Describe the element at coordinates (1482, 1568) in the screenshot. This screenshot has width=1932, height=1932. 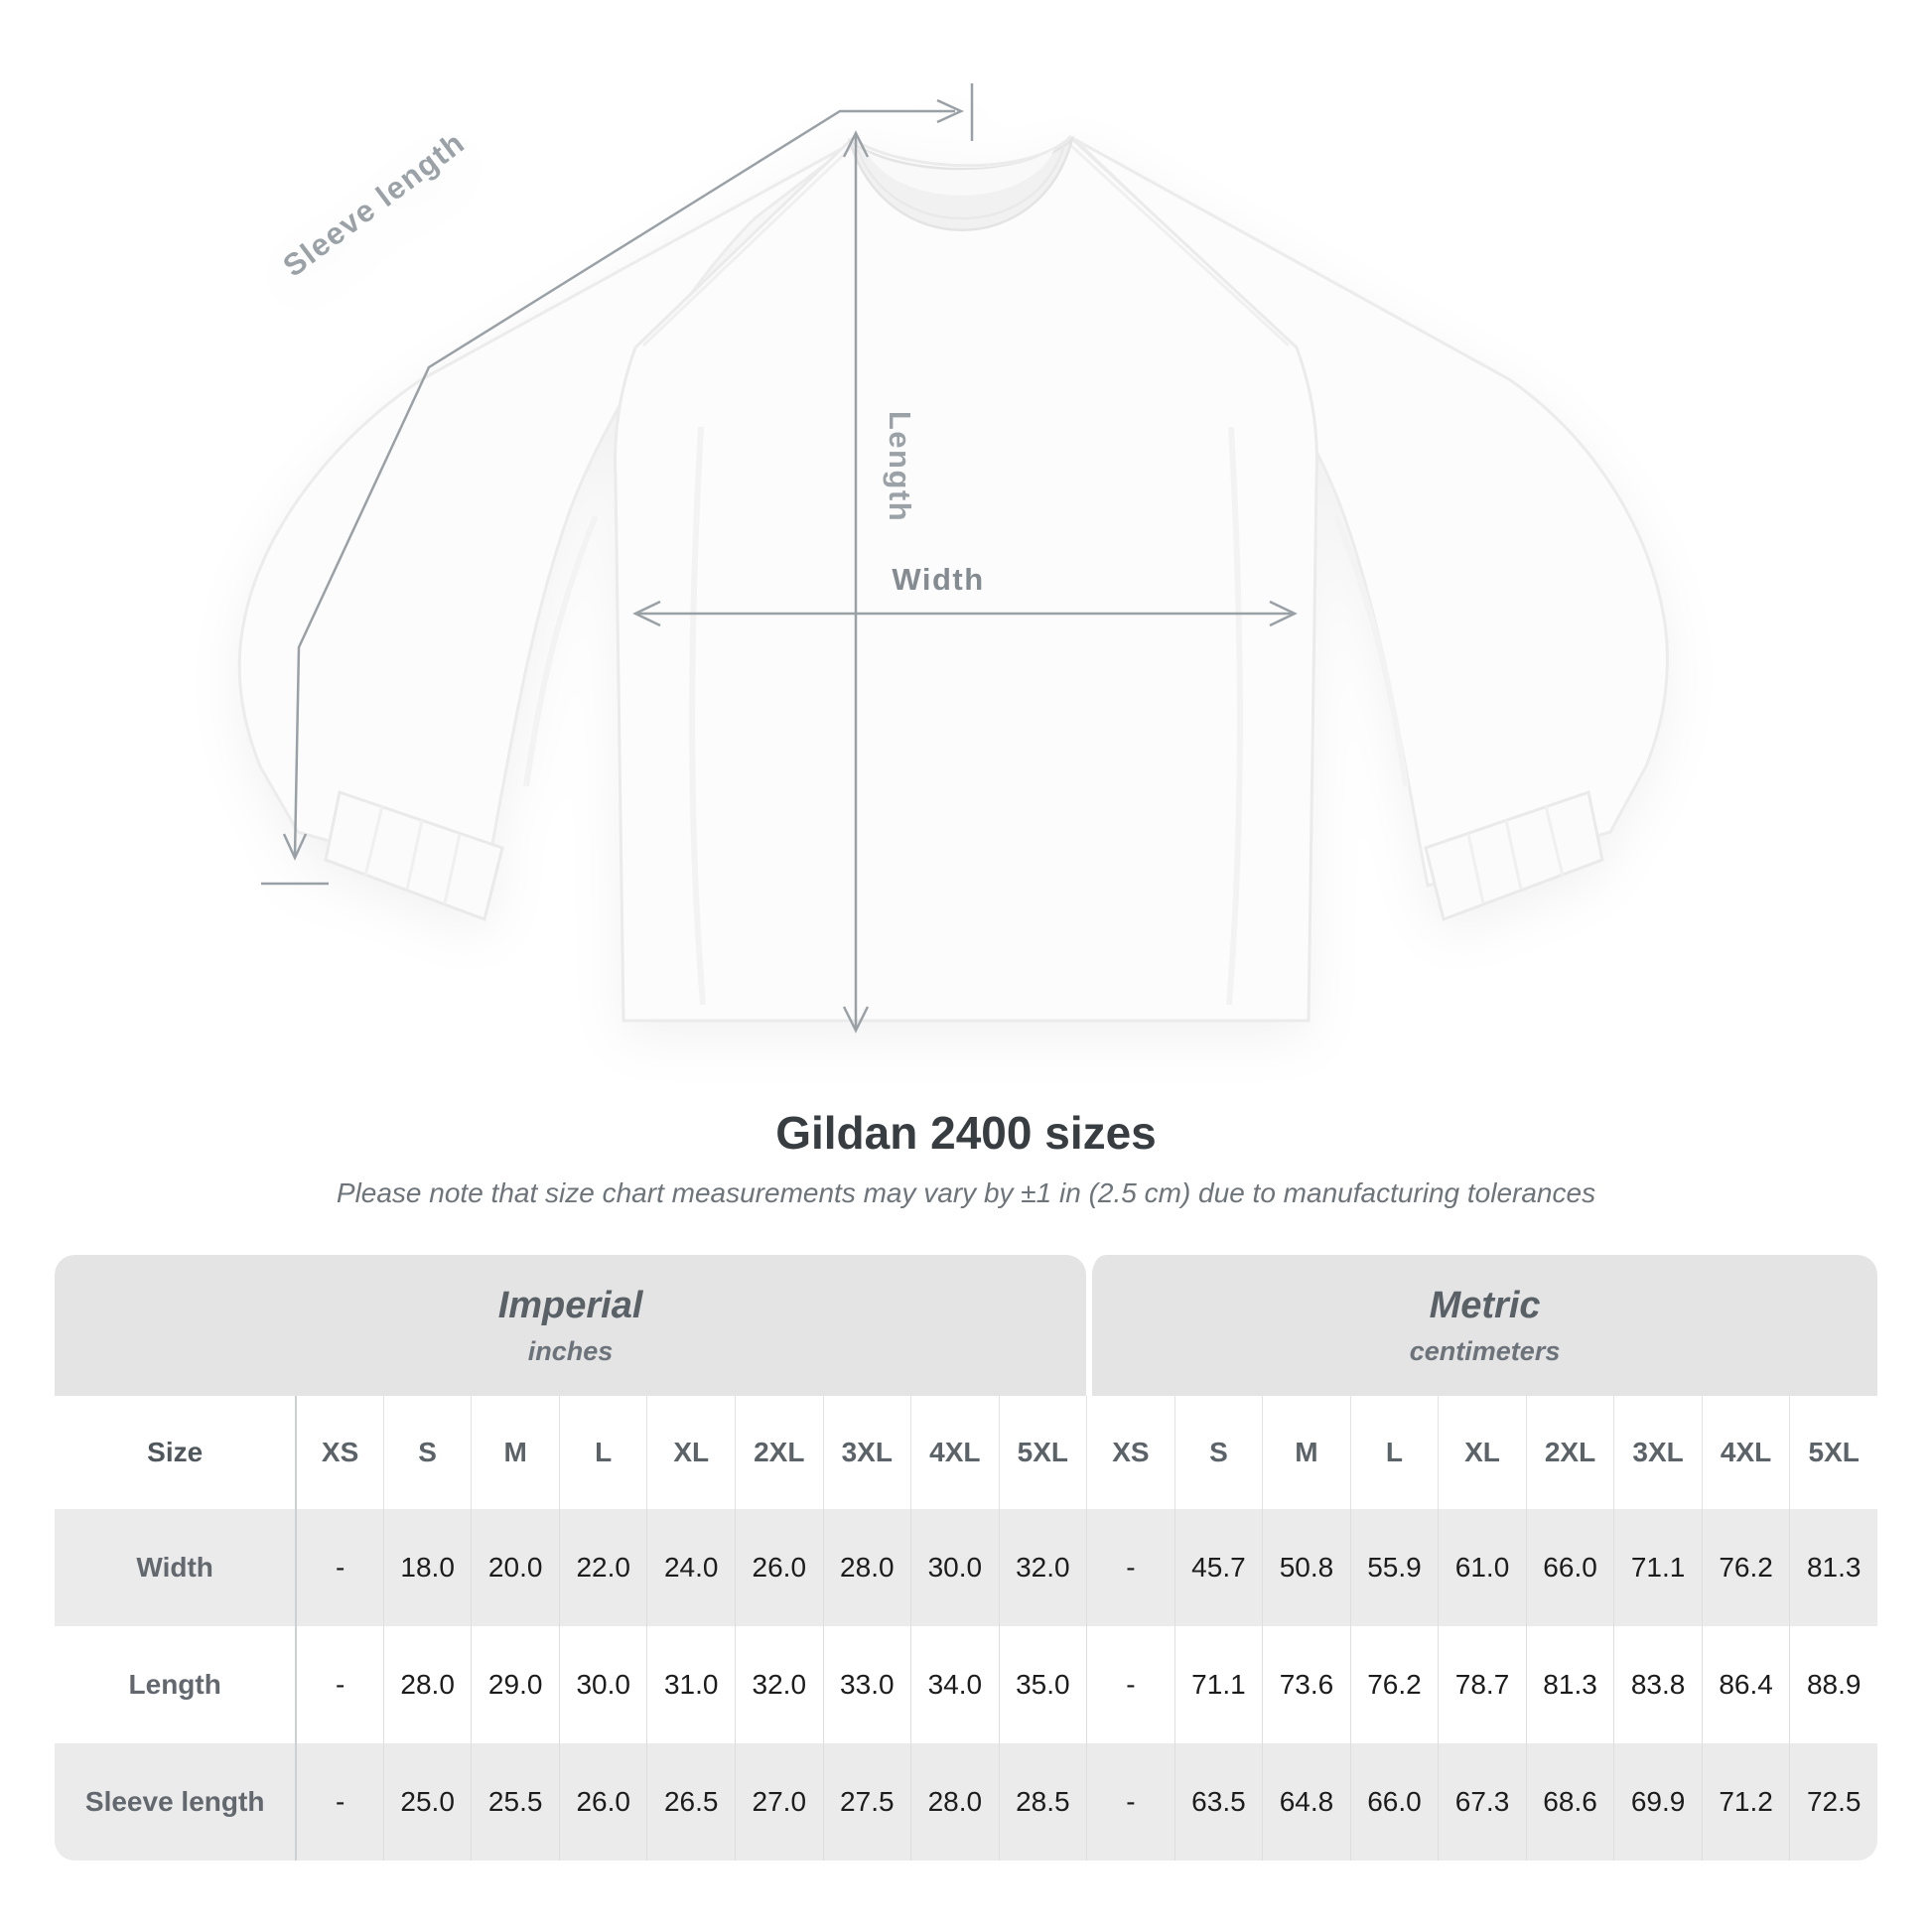
I see `measurement-cell: 61.0` at that location.